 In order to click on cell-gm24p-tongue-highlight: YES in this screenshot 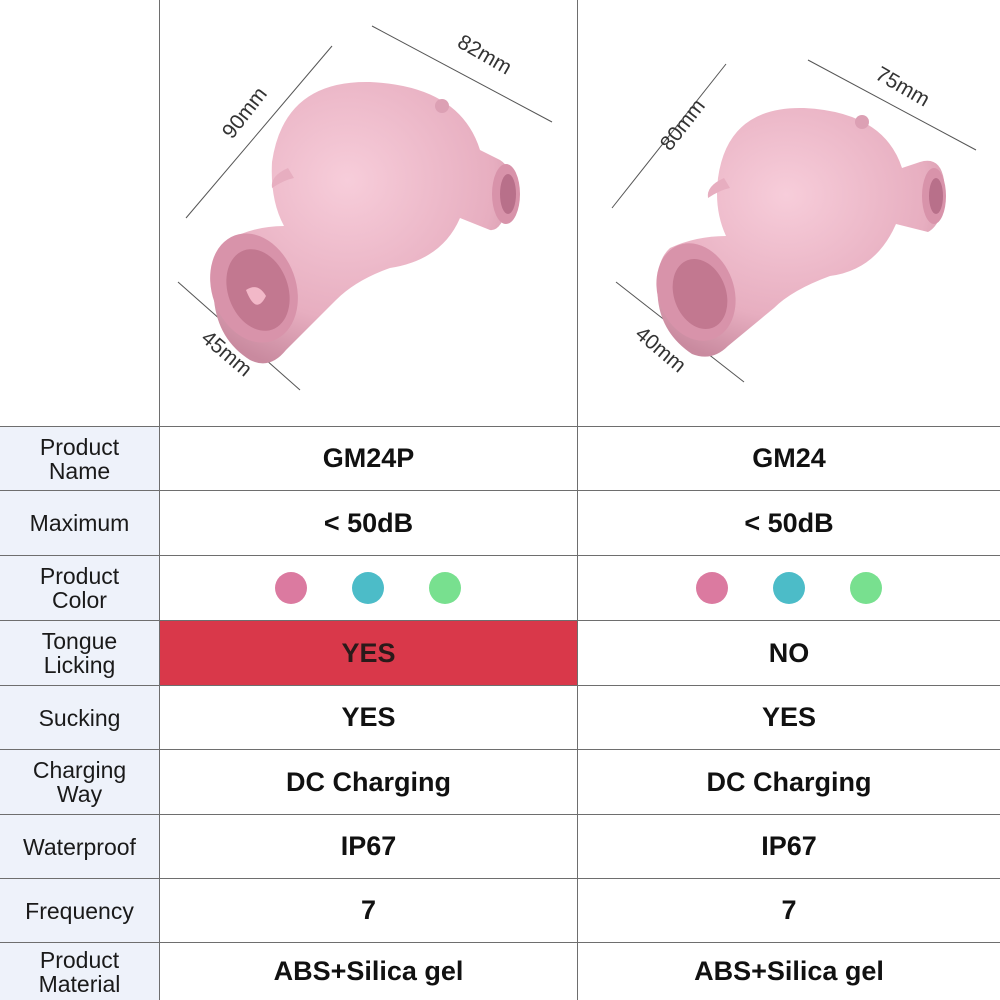, I will do `click(368, 653)`.